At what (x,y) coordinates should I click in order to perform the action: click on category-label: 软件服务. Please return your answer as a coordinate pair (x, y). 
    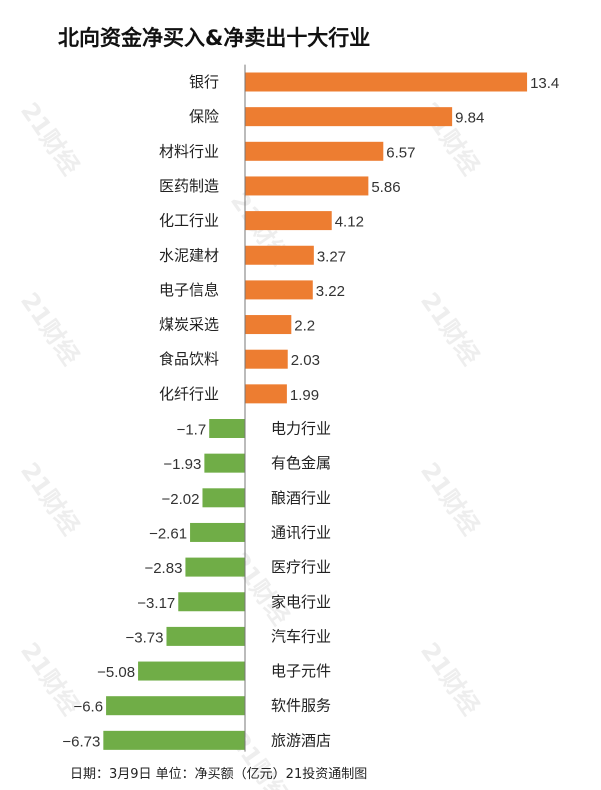
    Looking at the image, I should click on (301, 706).